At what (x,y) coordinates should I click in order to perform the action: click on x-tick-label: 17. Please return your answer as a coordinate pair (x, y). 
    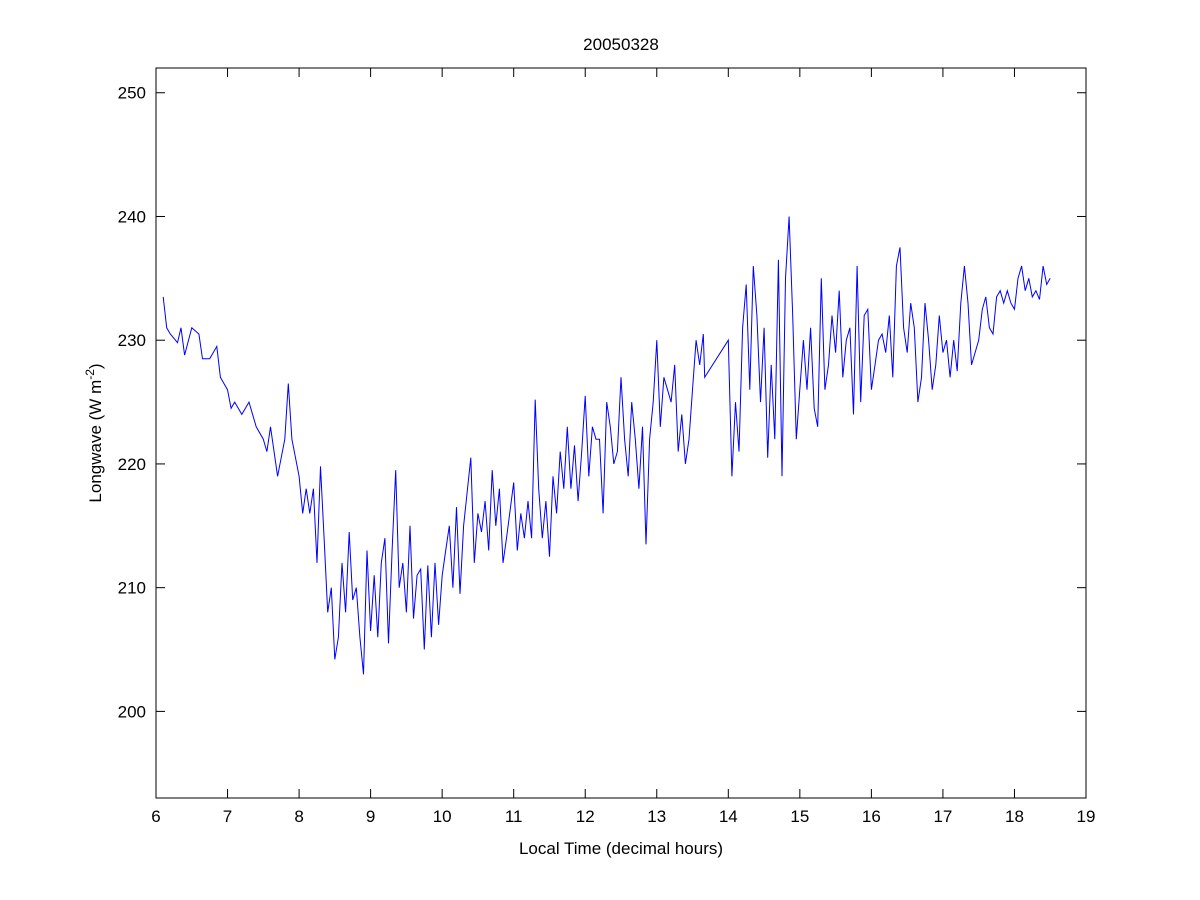
    Looking at the image, I should click on (942, 816).